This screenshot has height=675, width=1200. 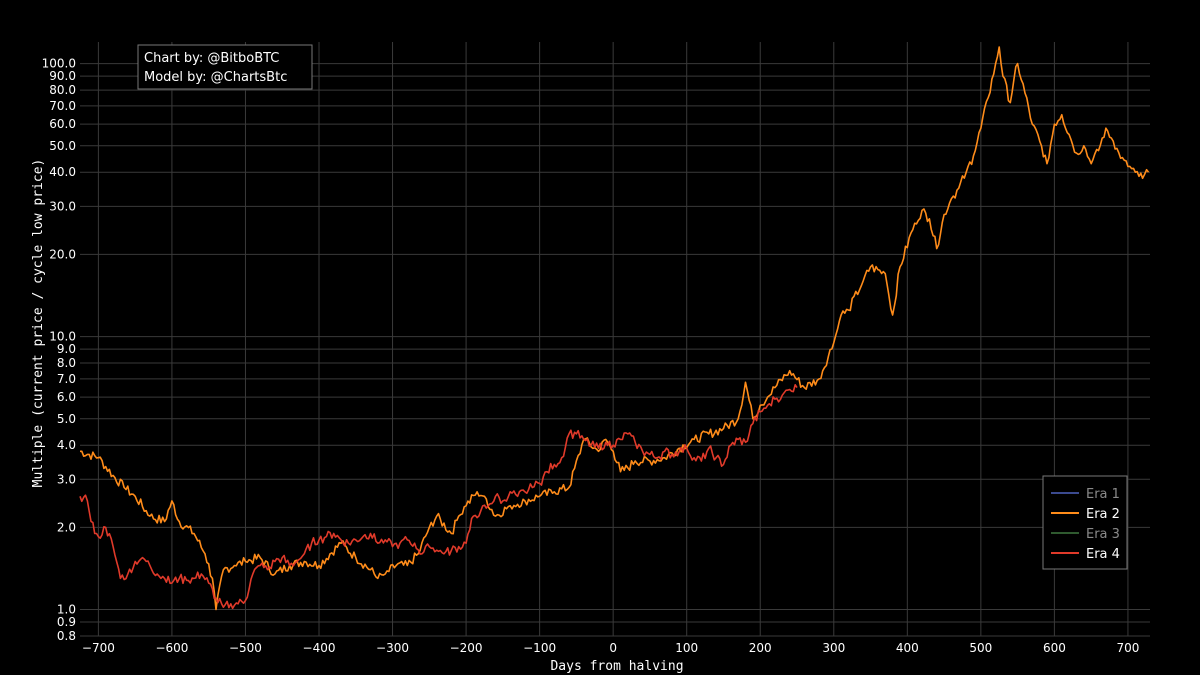 I want to click on y-tick-label: 10.0, so click(x=62, y=337).